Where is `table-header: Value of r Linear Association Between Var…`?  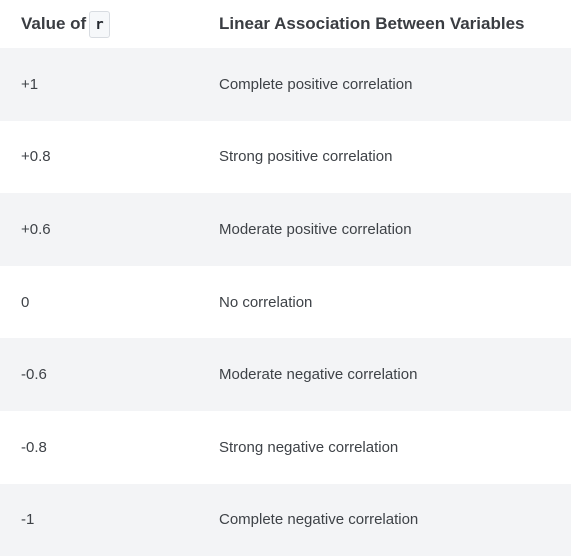
table-header: Value of r Linear Association Between Var… is located at coordinates (285, 24).